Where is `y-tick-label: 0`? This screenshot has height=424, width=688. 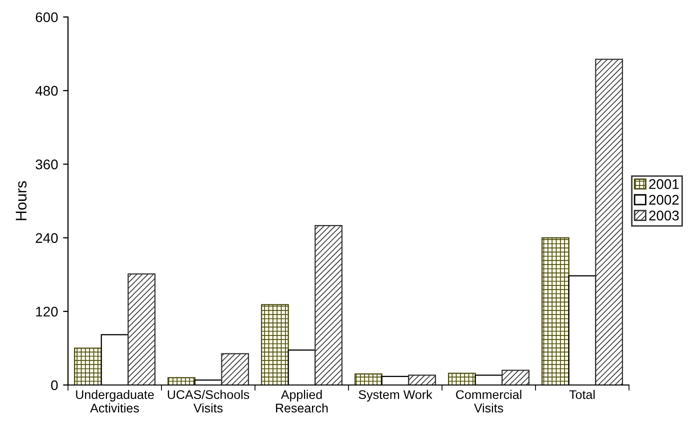 y-tick-label: 0 is located at coordinates (54, 385).